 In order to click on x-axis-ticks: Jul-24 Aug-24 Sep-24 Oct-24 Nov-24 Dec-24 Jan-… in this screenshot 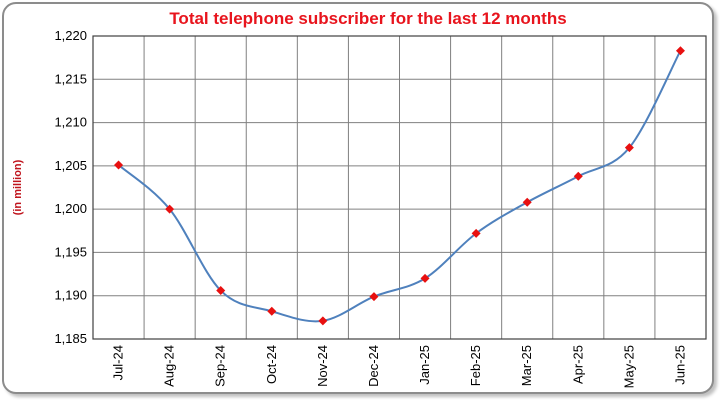, I will do `click(399, 366)`.